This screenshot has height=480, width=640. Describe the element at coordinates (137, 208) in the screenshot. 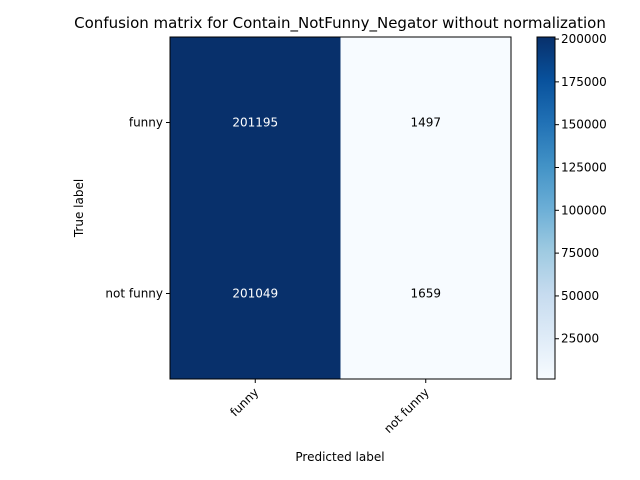

I see `y-ticks: funny not funny` at that location.